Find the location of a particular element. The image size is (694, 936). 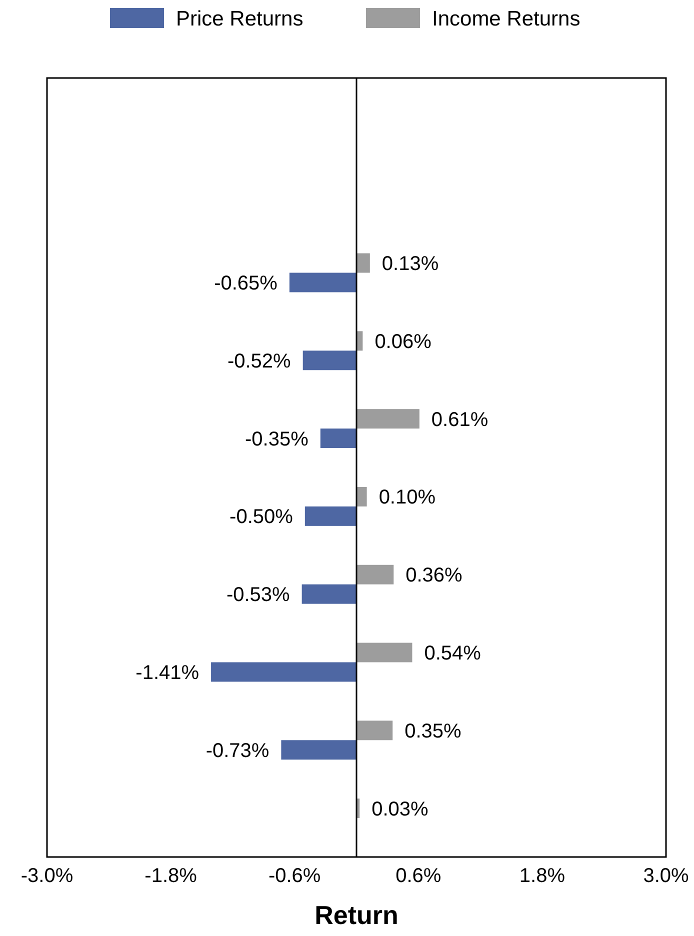

x-tick-label: -1.8% is located at coordinates (171, 876).